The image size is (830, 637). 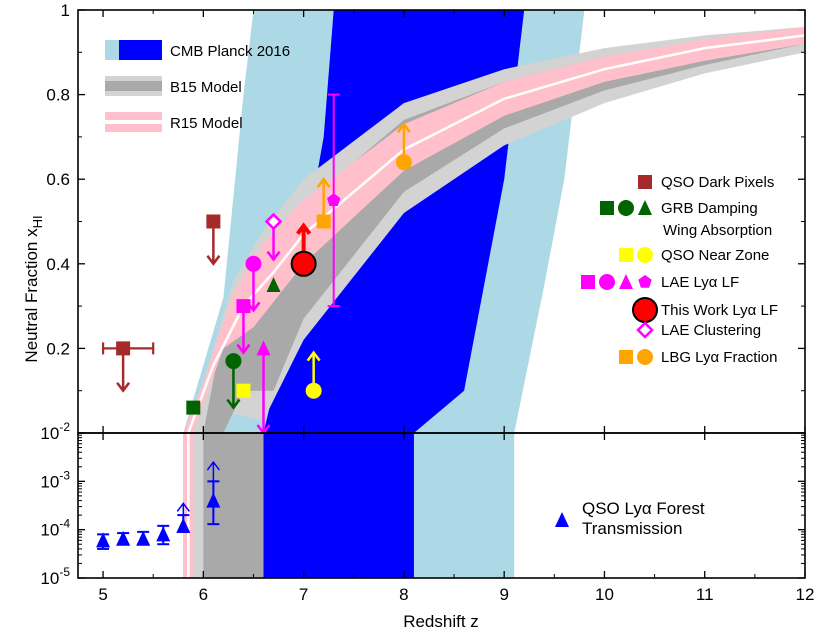 I want to click on x-tick-label: 8, so click(x=403, y=594).